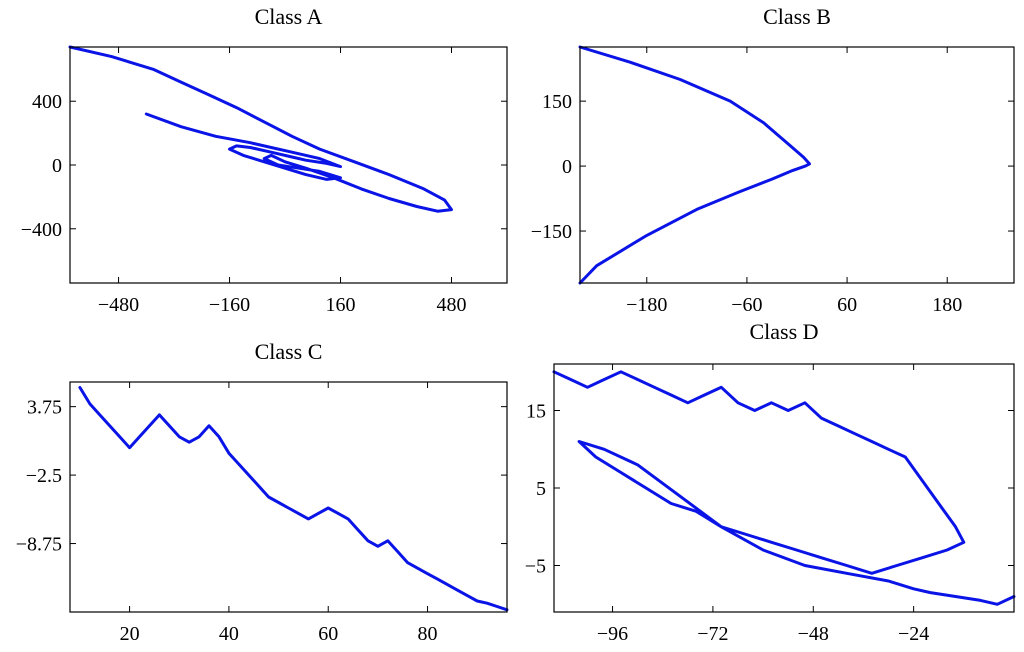 The width and height of the screenshot is (1024, 652). I want to click on x-tick-label: −48, so click(813, 634).